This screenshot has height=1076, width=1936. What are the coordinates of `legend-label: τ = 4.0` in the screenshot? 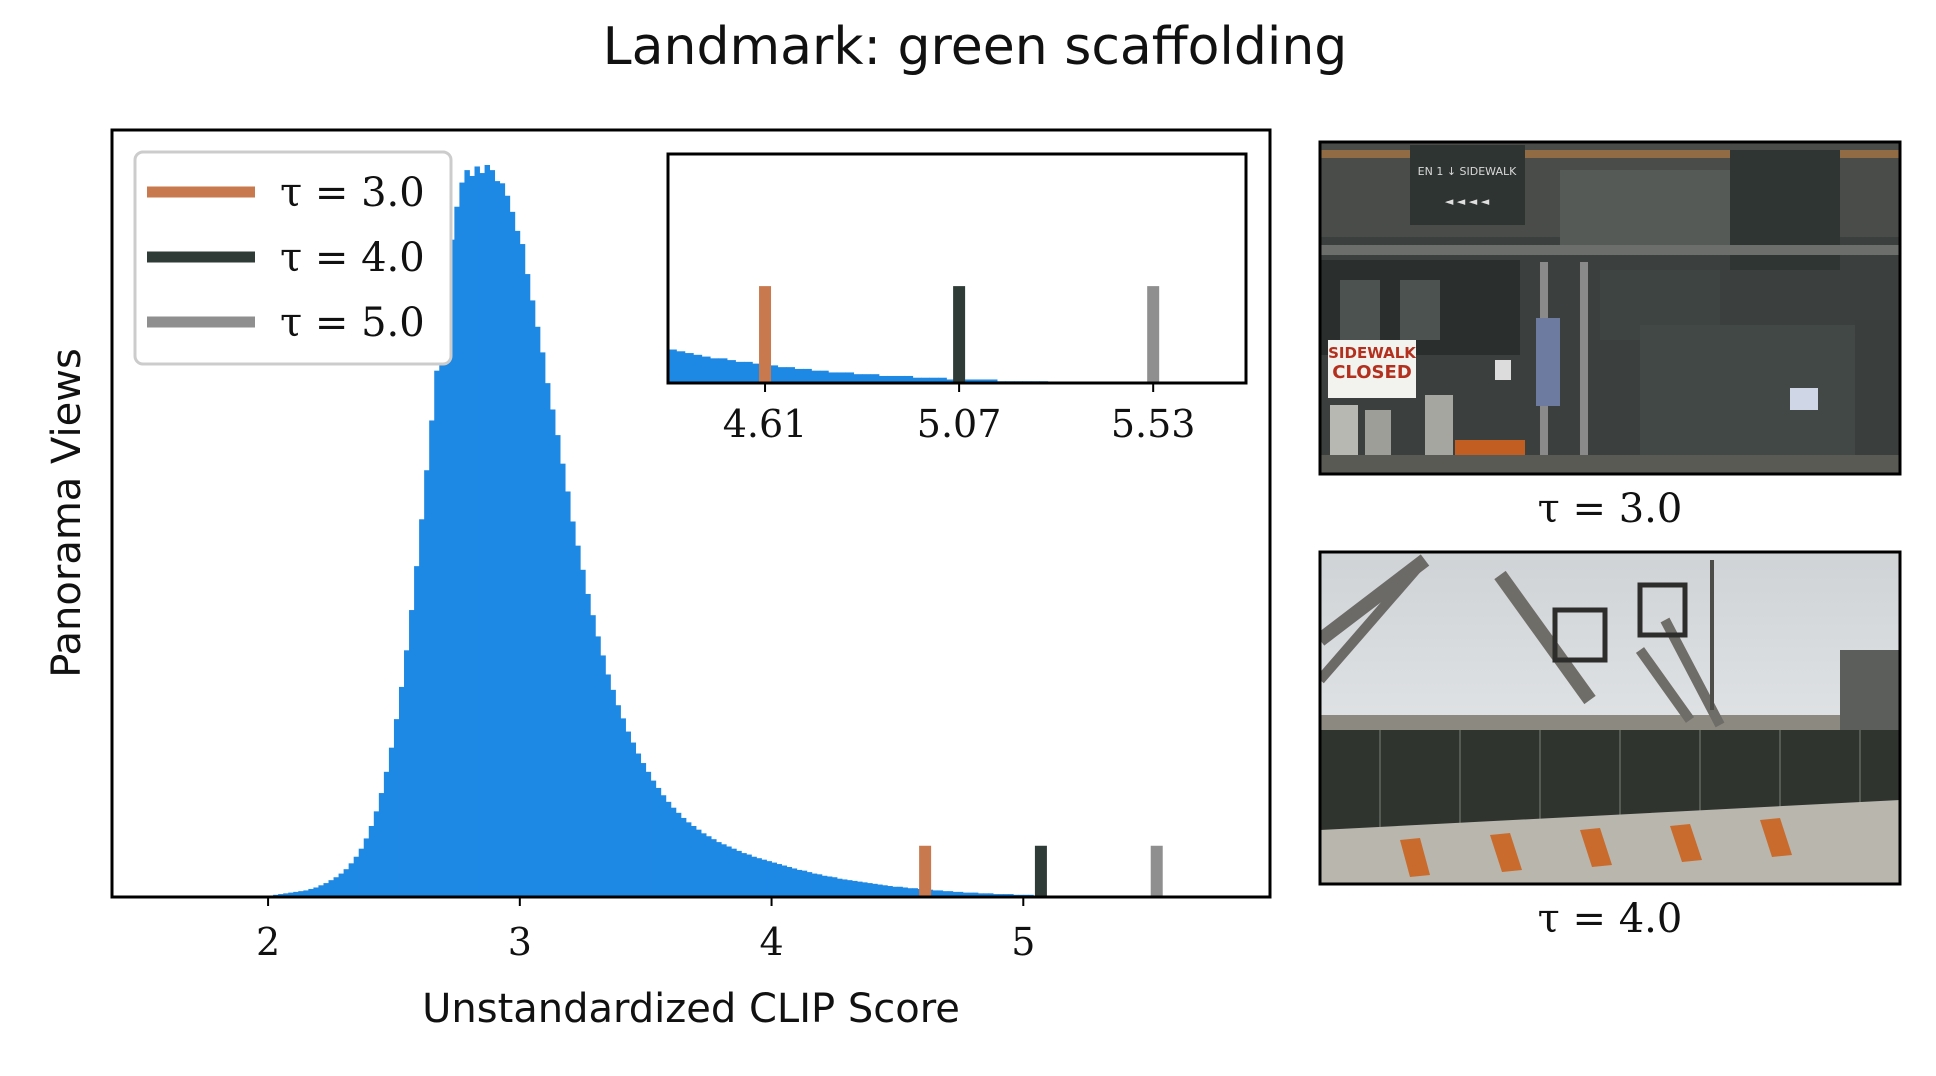 It's located at (352, 258).